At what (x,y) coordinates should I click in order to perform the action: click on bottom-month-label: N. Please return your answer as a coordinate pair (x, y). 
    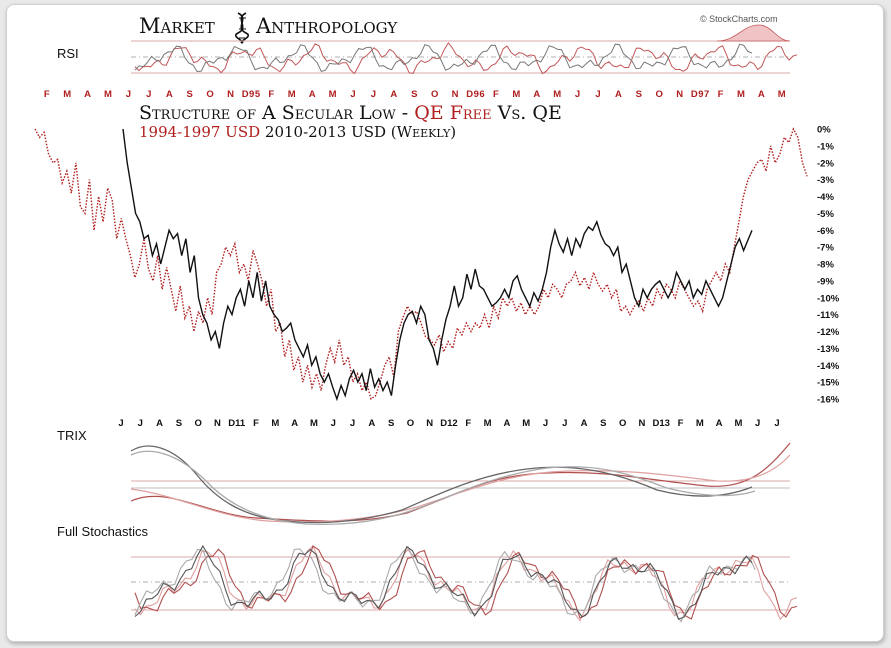
    Looking at the image, I should click on (642, 423).